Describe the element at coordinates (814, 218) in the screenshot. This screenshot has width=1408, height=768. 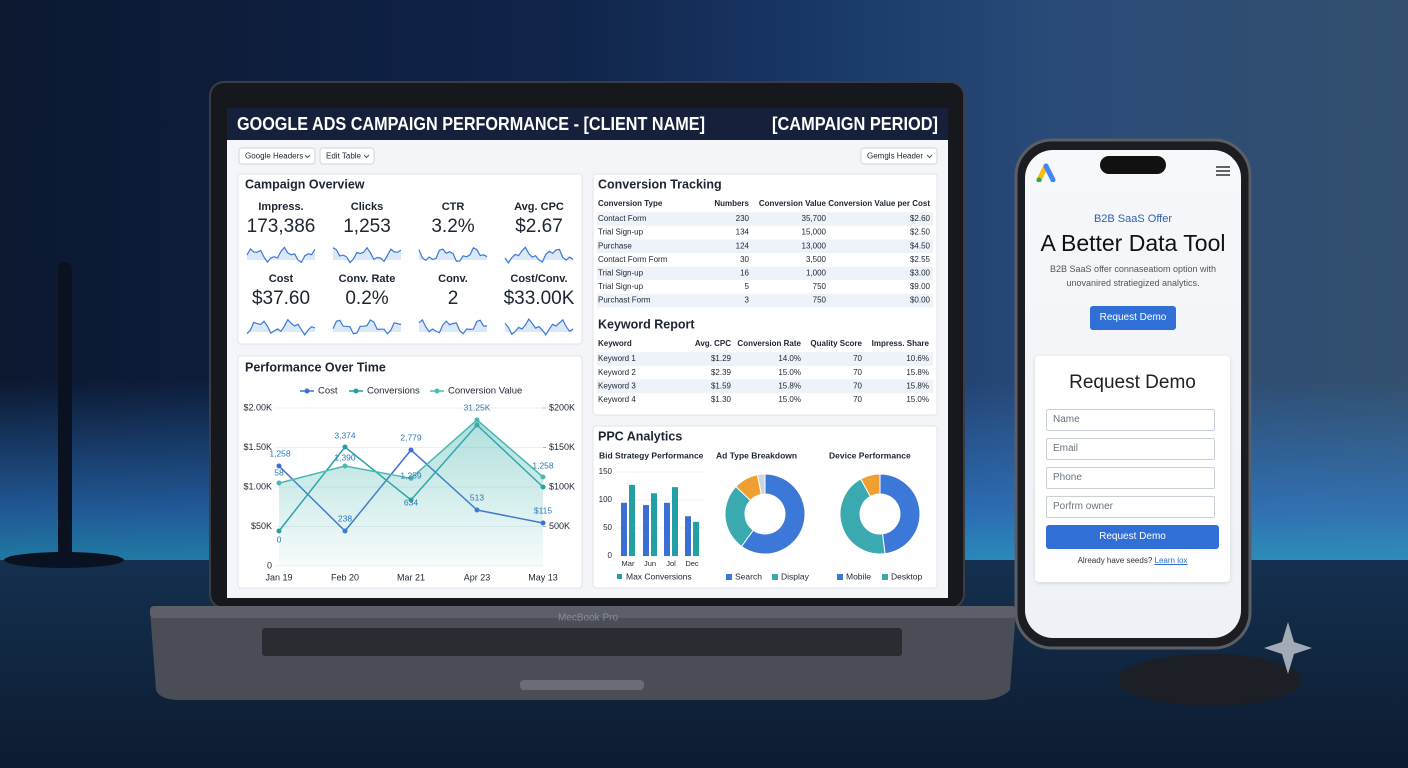
I see `table-cell: 35,700` at that location.